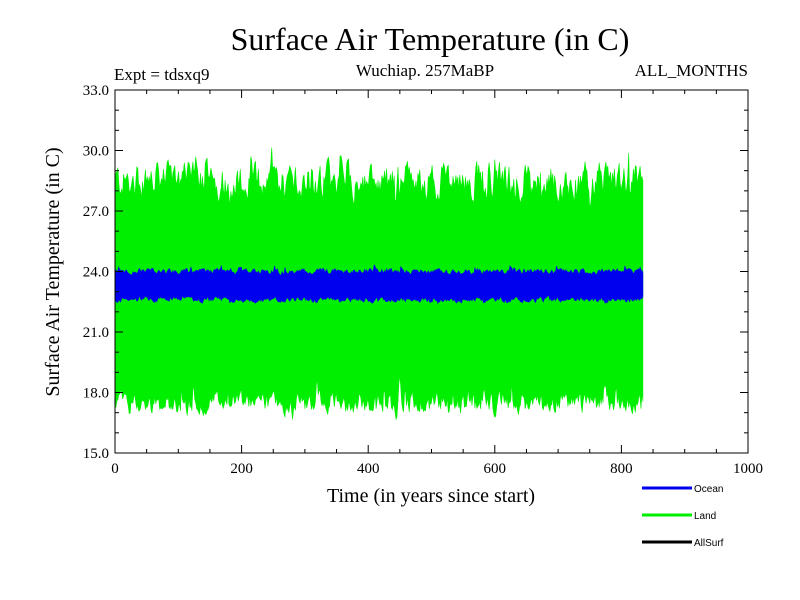 This screenshot has width=800, height=600. What do you see at coordinates (705, 516) in the screenshot?
I see `legend-label-land: Land` at bounding box center [705, 516].